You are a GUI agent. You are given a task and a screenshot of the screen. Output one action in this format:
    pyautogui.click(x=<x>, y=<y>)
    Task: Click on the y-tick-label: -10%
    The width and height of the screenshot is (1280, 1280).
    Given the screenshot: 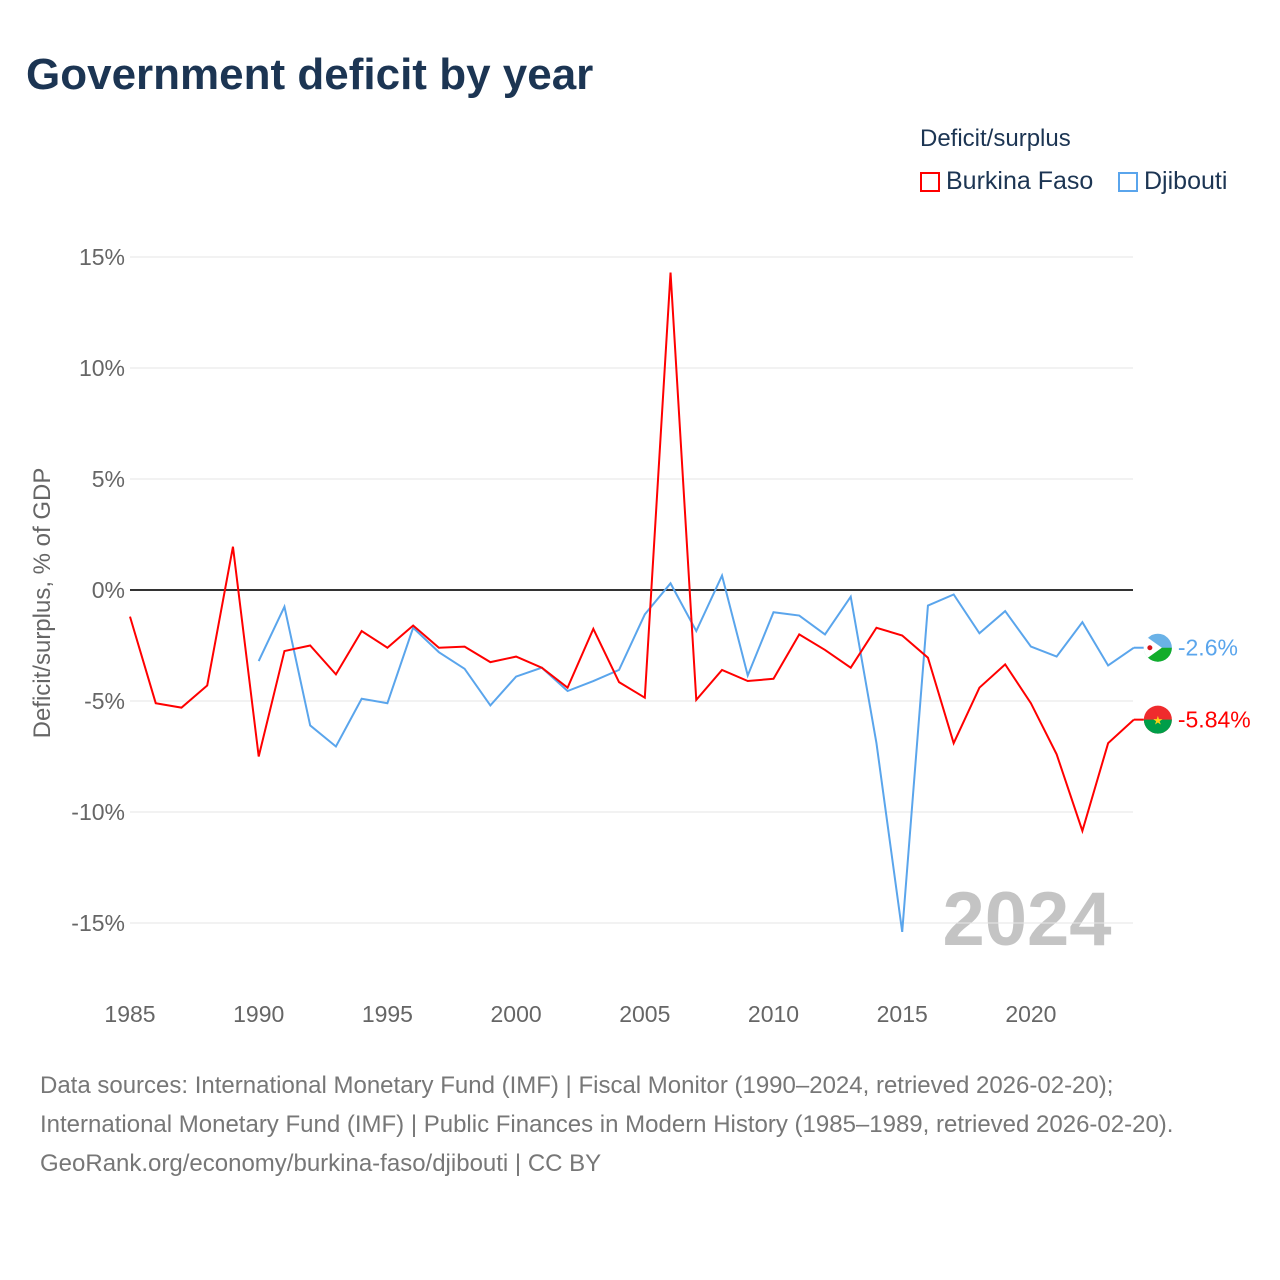 What is the action you would take?
    pyautogui.click(x=98, y=812)
    